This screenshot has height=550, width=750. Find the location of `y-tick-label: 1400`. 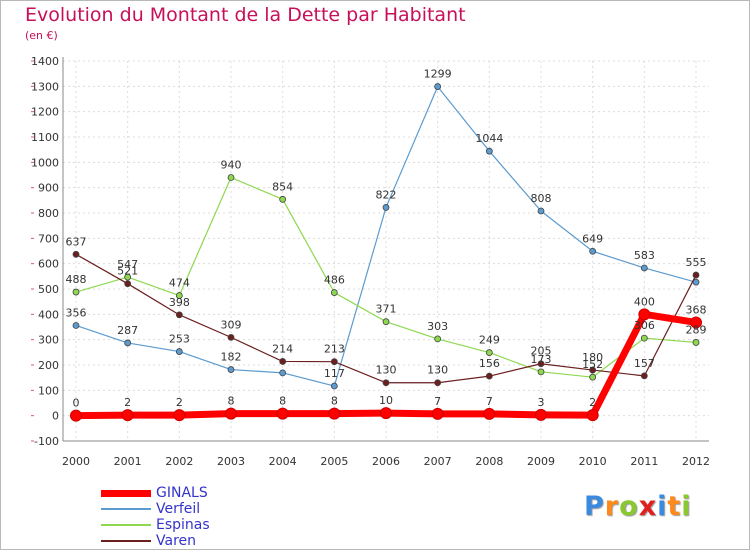

y-tick-label: 1400 is located at coordinates (45, 61).